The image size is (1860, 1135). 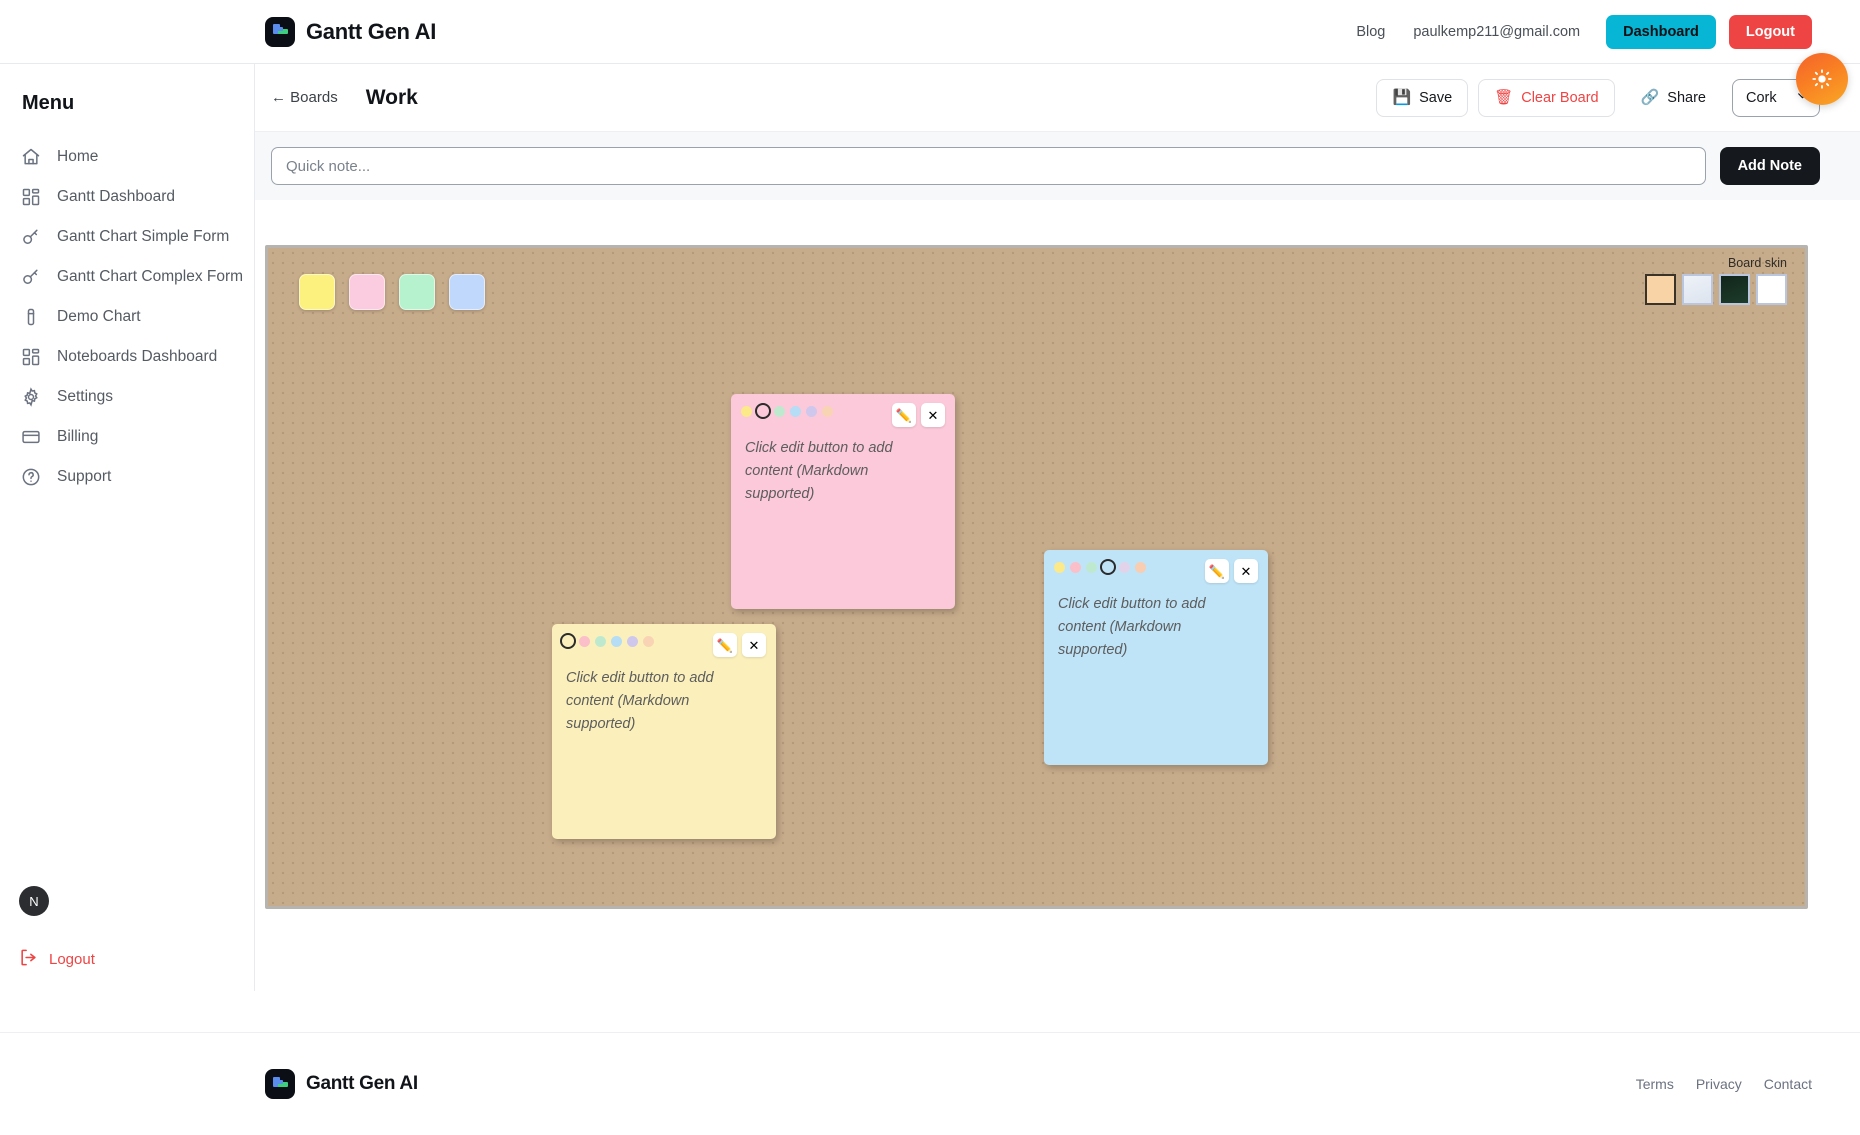 What do you see at coordinates (1734, 289) in the screenshot?
I see `board-skin-swatch-dark-green` at bounding box center [1734, 289].